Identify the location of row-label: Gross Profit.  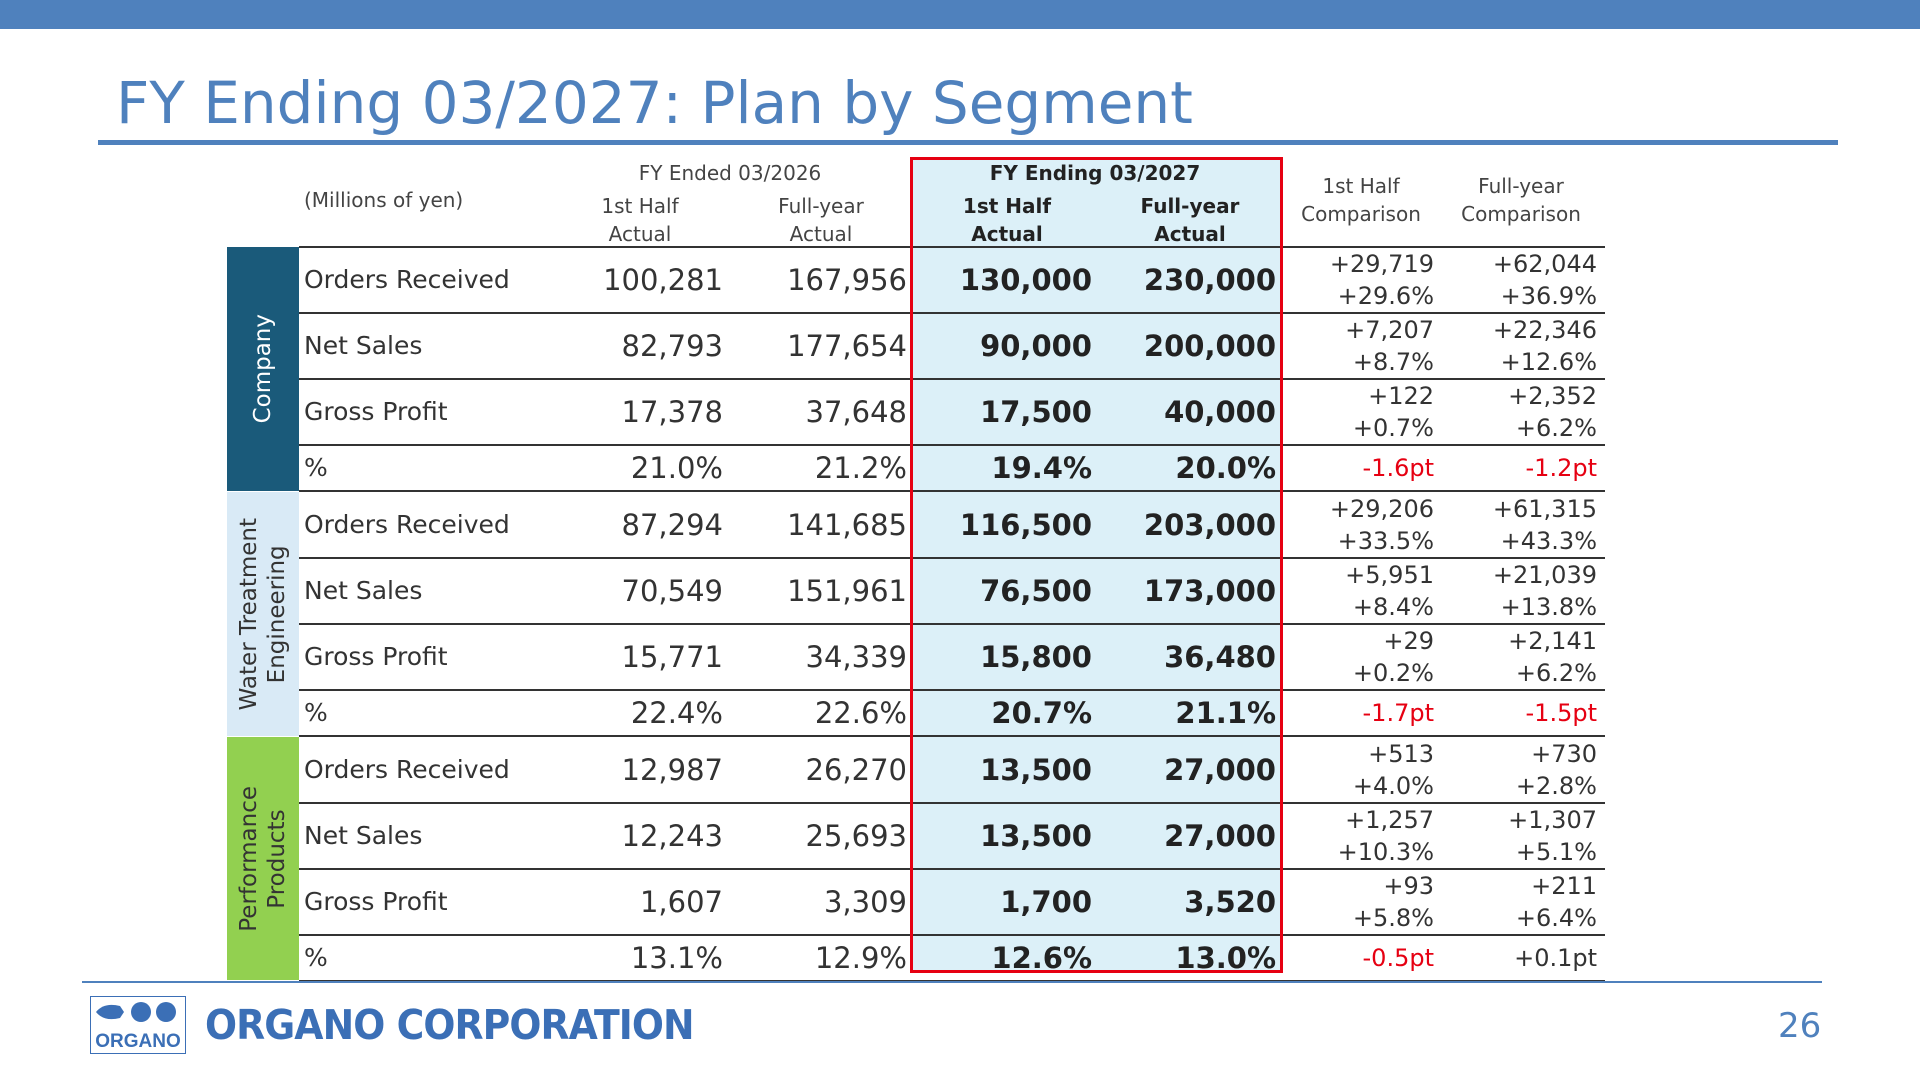
(376, 411).